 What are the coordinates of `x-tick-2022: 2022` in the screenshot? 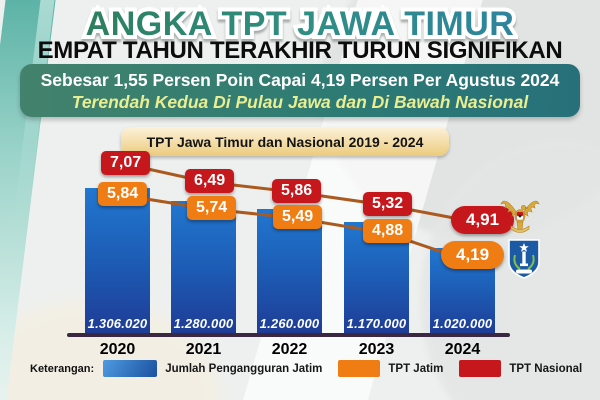 It's located at (289, 349).